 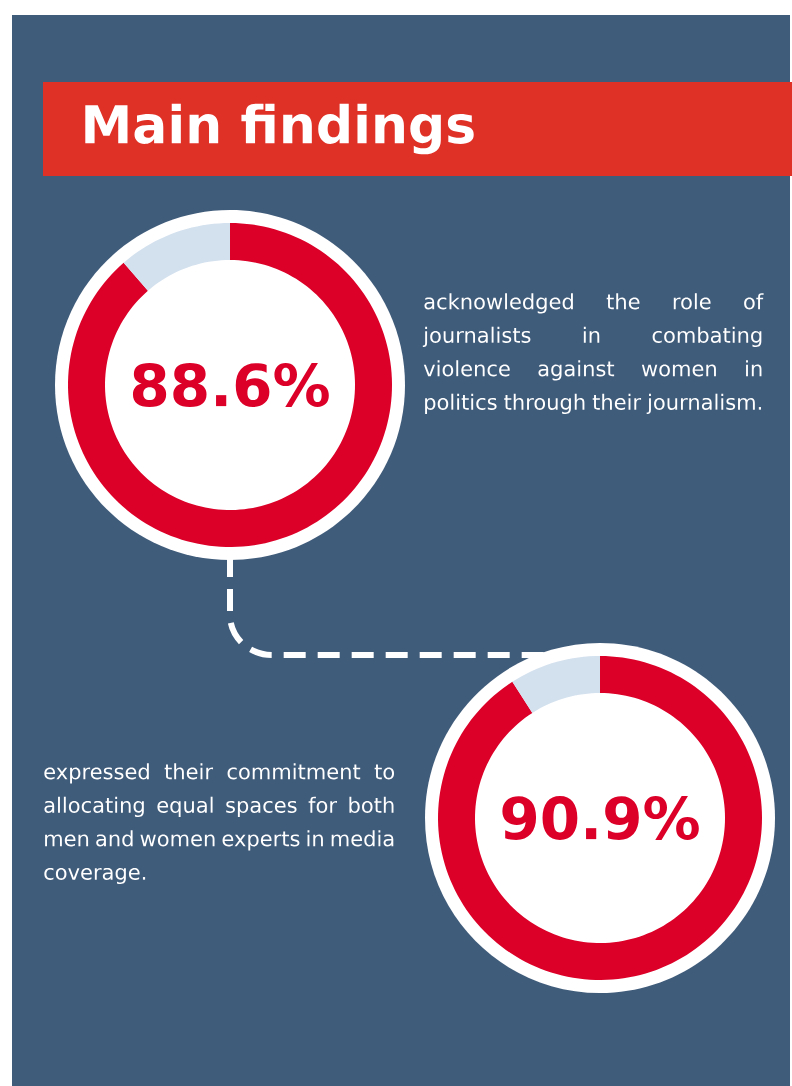 I want to click on data-label: 90.9%, so click(x=600, y=818).